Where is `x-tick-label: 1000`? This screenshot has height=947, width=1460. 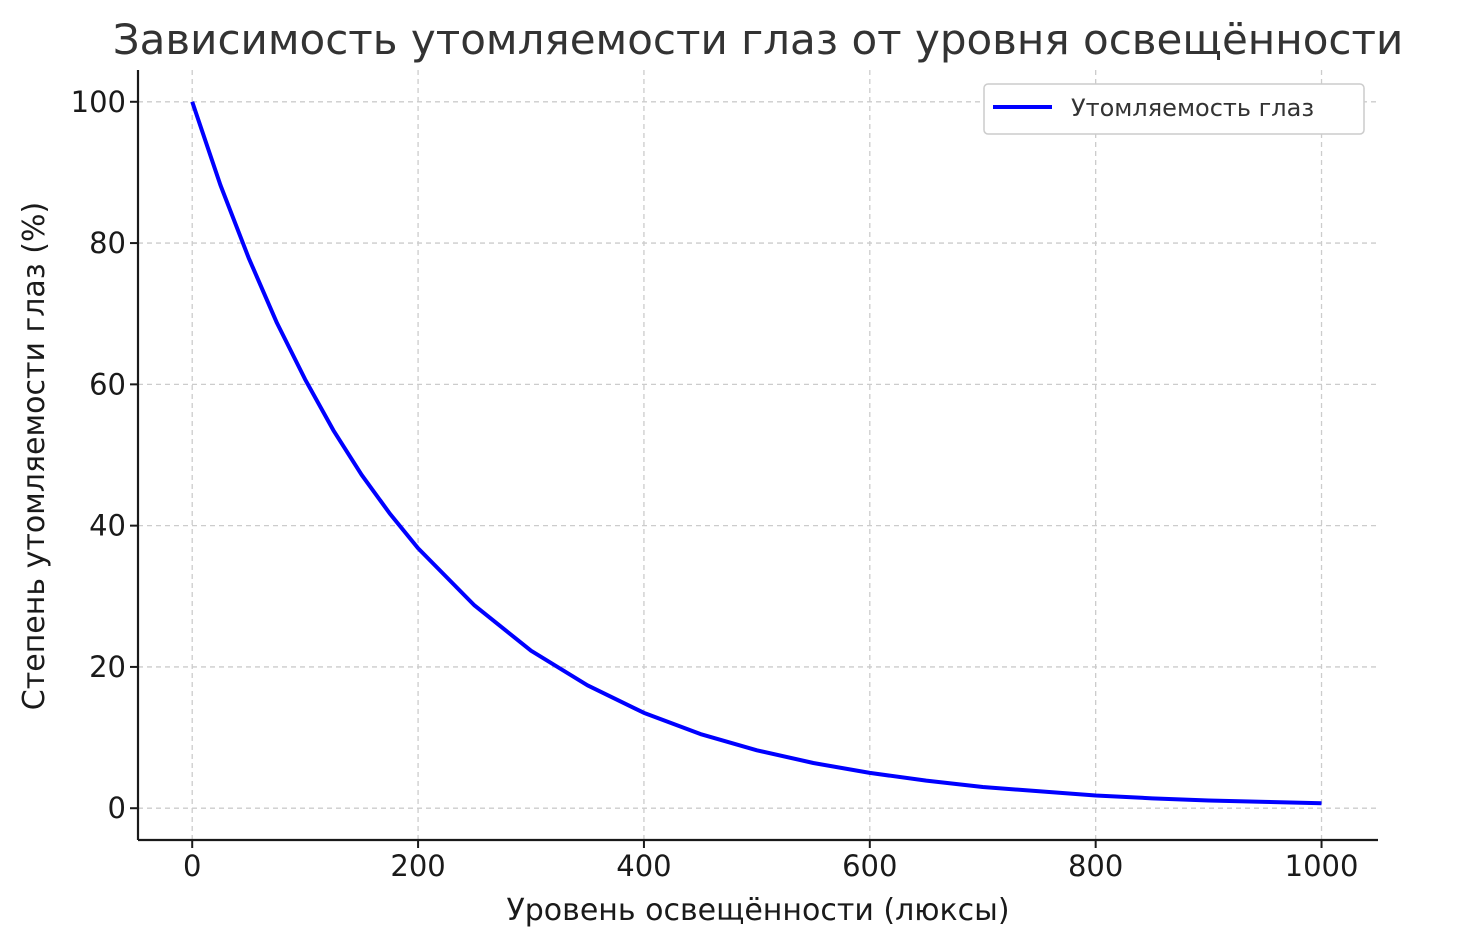
x-tick-label: 1000 is located at coordinates (1322, 866).